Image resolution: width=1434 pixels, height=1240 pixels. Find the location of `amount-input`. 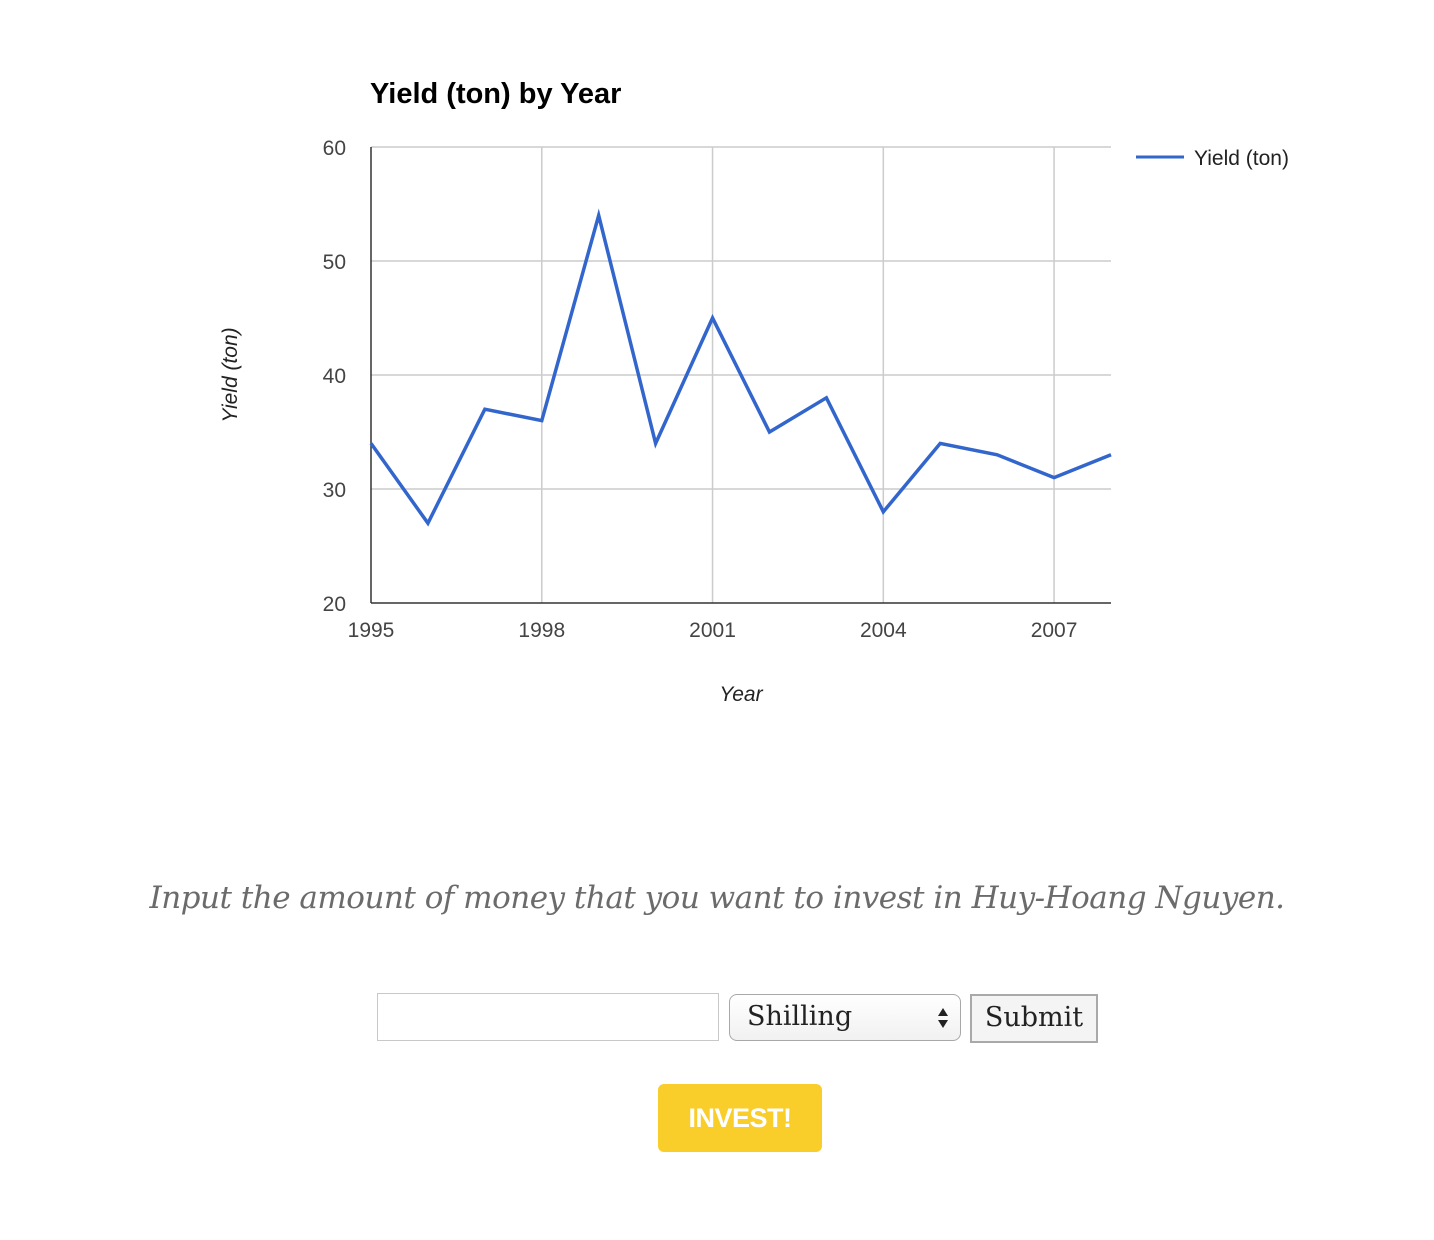

amount-input is located at coordinates (548, 1017).